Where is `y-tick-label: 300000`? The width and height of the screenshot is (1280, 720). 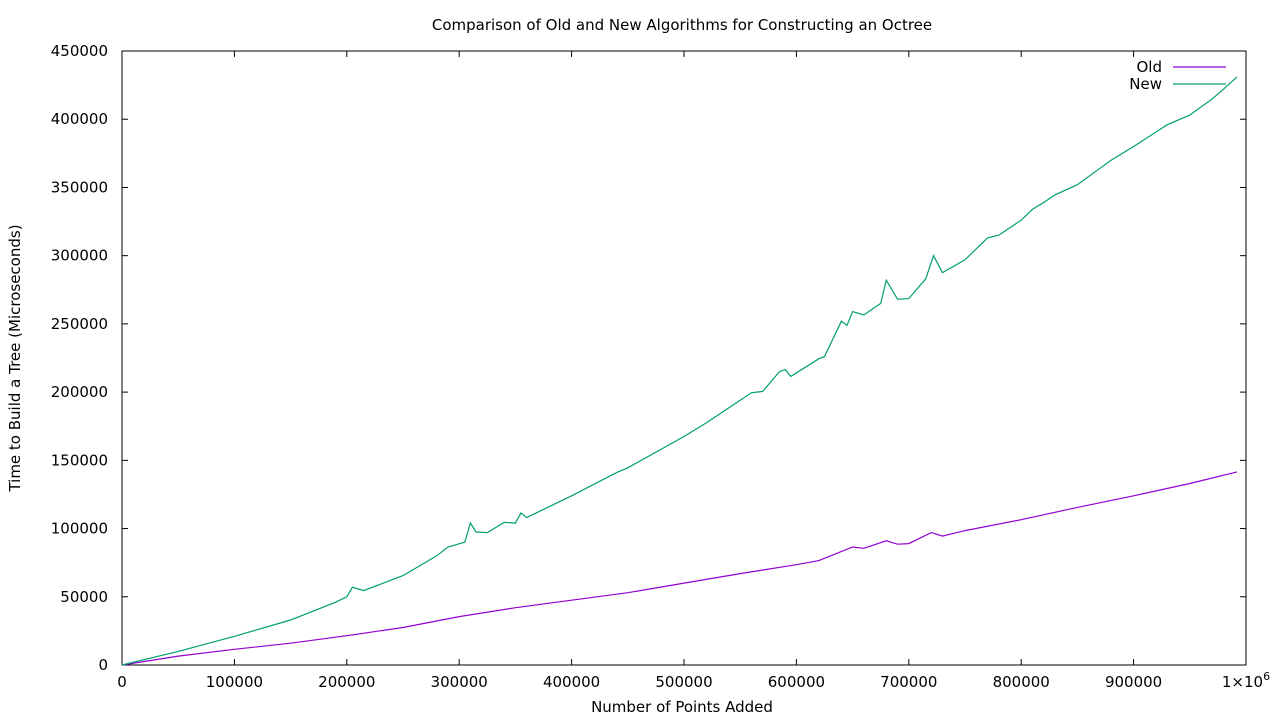 y-tick-label: 300000 is located at coordinates (79, 256).